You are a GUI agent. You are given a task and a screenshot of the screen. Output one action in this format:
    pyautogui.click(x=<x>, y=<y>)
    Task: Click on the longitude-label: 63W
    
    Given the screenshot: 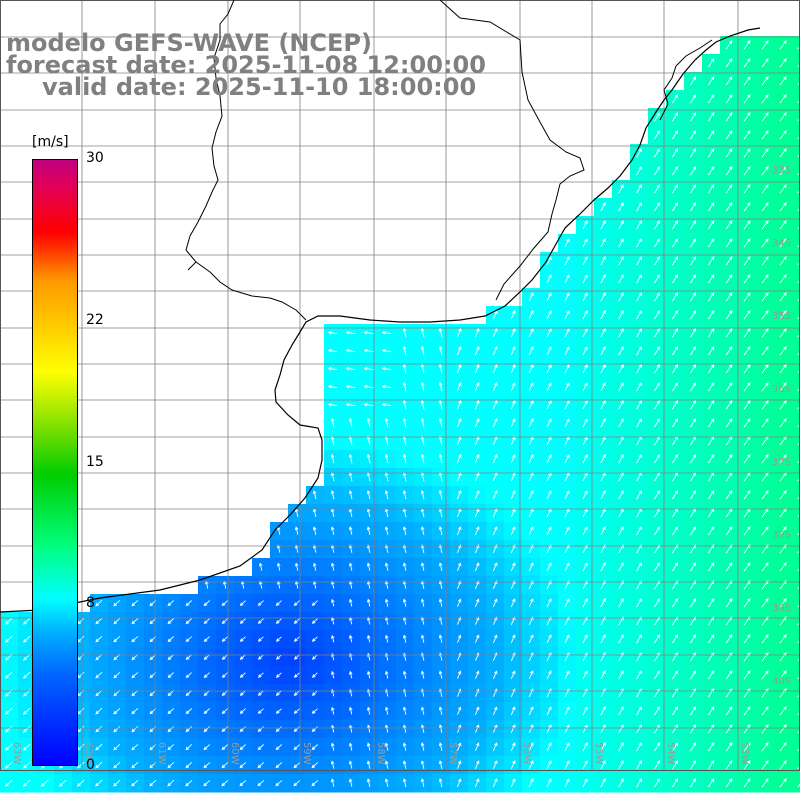 What is the action you would take?
    pyautogui.click(x=16, y=753)
    